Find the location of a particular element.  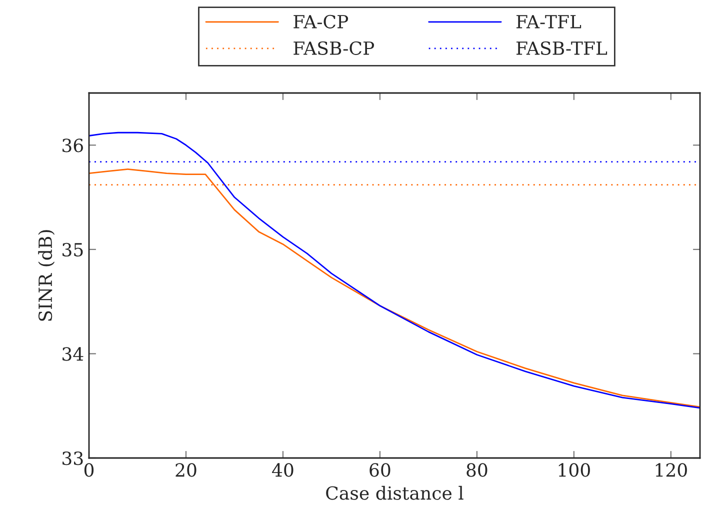

x-tick-label: 20 is located at coordinates (186, 470).